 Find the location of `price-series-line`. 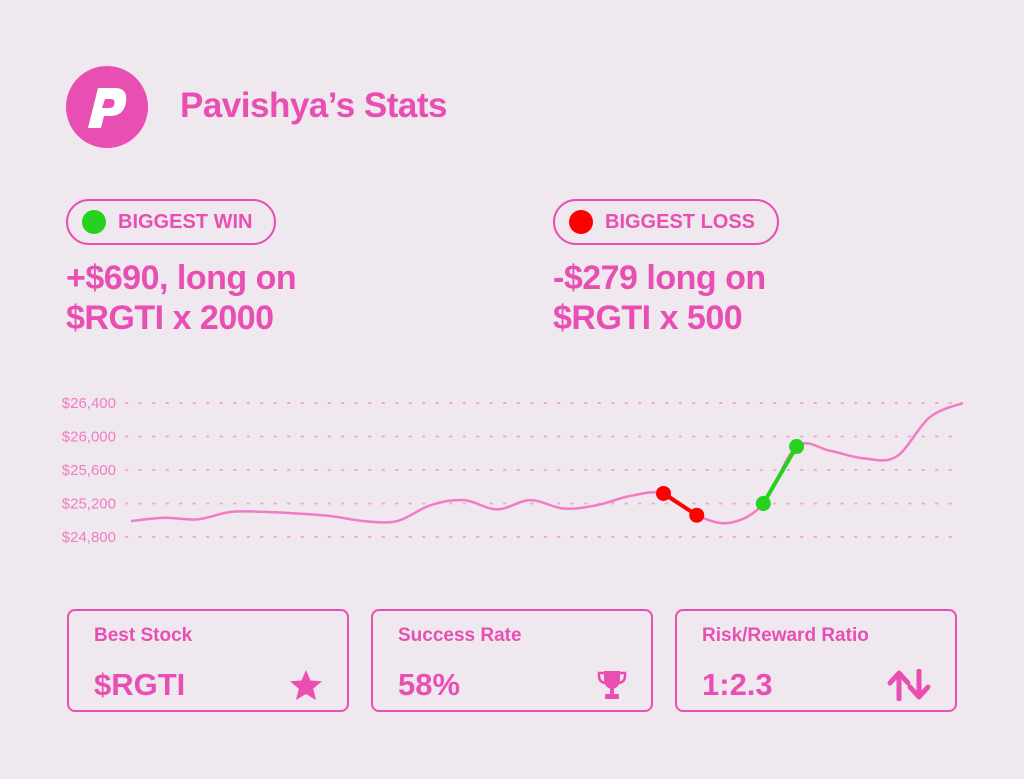

price-series-line is located at coordinates (547, 463).